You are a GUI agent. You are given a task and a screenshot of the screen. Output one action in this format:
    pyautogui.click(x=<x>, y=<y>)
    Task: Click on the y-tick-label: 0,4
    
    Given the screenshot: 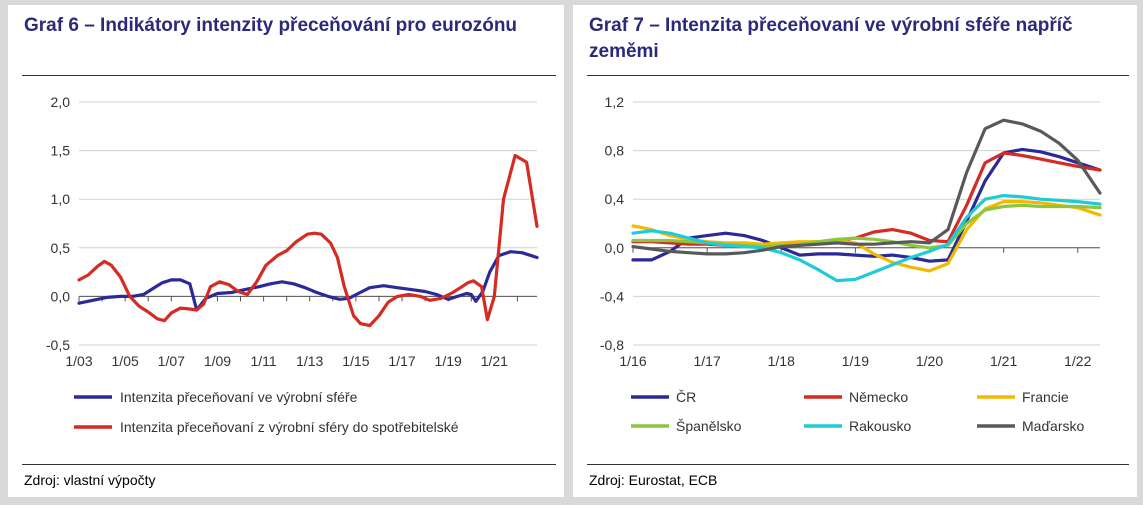 What is the action you would take?
    pyautogui.click(x=615, y=199)
    